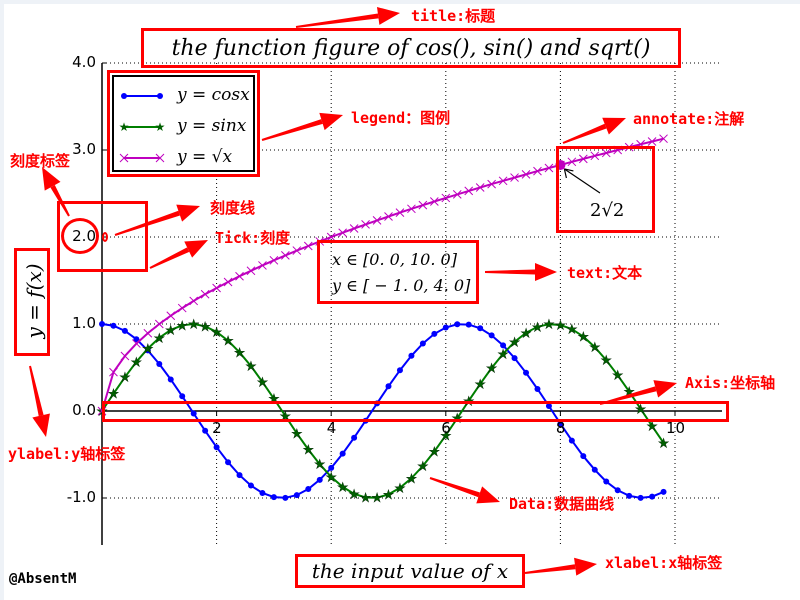 Image resolution: width=800 pixels, height=600 pixels. What do you see at coordinates (605, 273) in the screenshot?
I see `annotation-text: text:文本` at bounding box center [605, 273].